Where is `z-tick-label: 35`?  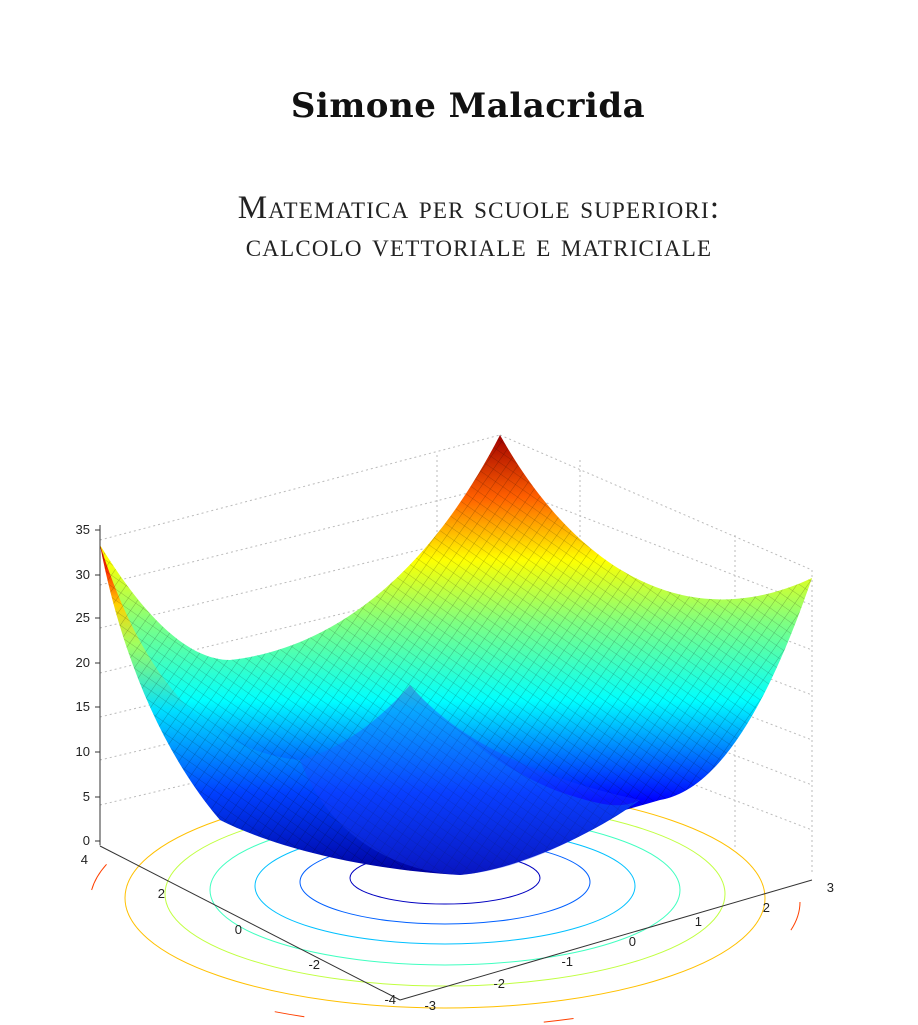 z-tick-label: 35 is located at coordinates (83, 529).